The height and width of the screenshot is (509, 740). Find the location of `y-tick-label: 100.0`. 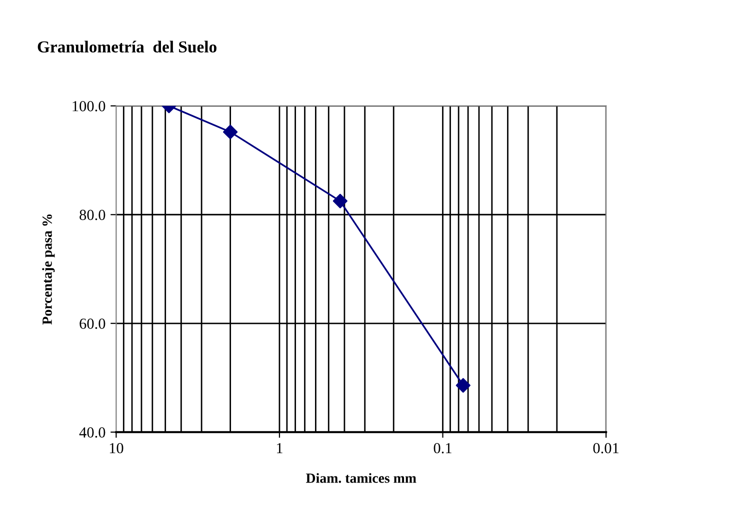

y-tick-label: 100.0 is located at coordinates (89, 106).